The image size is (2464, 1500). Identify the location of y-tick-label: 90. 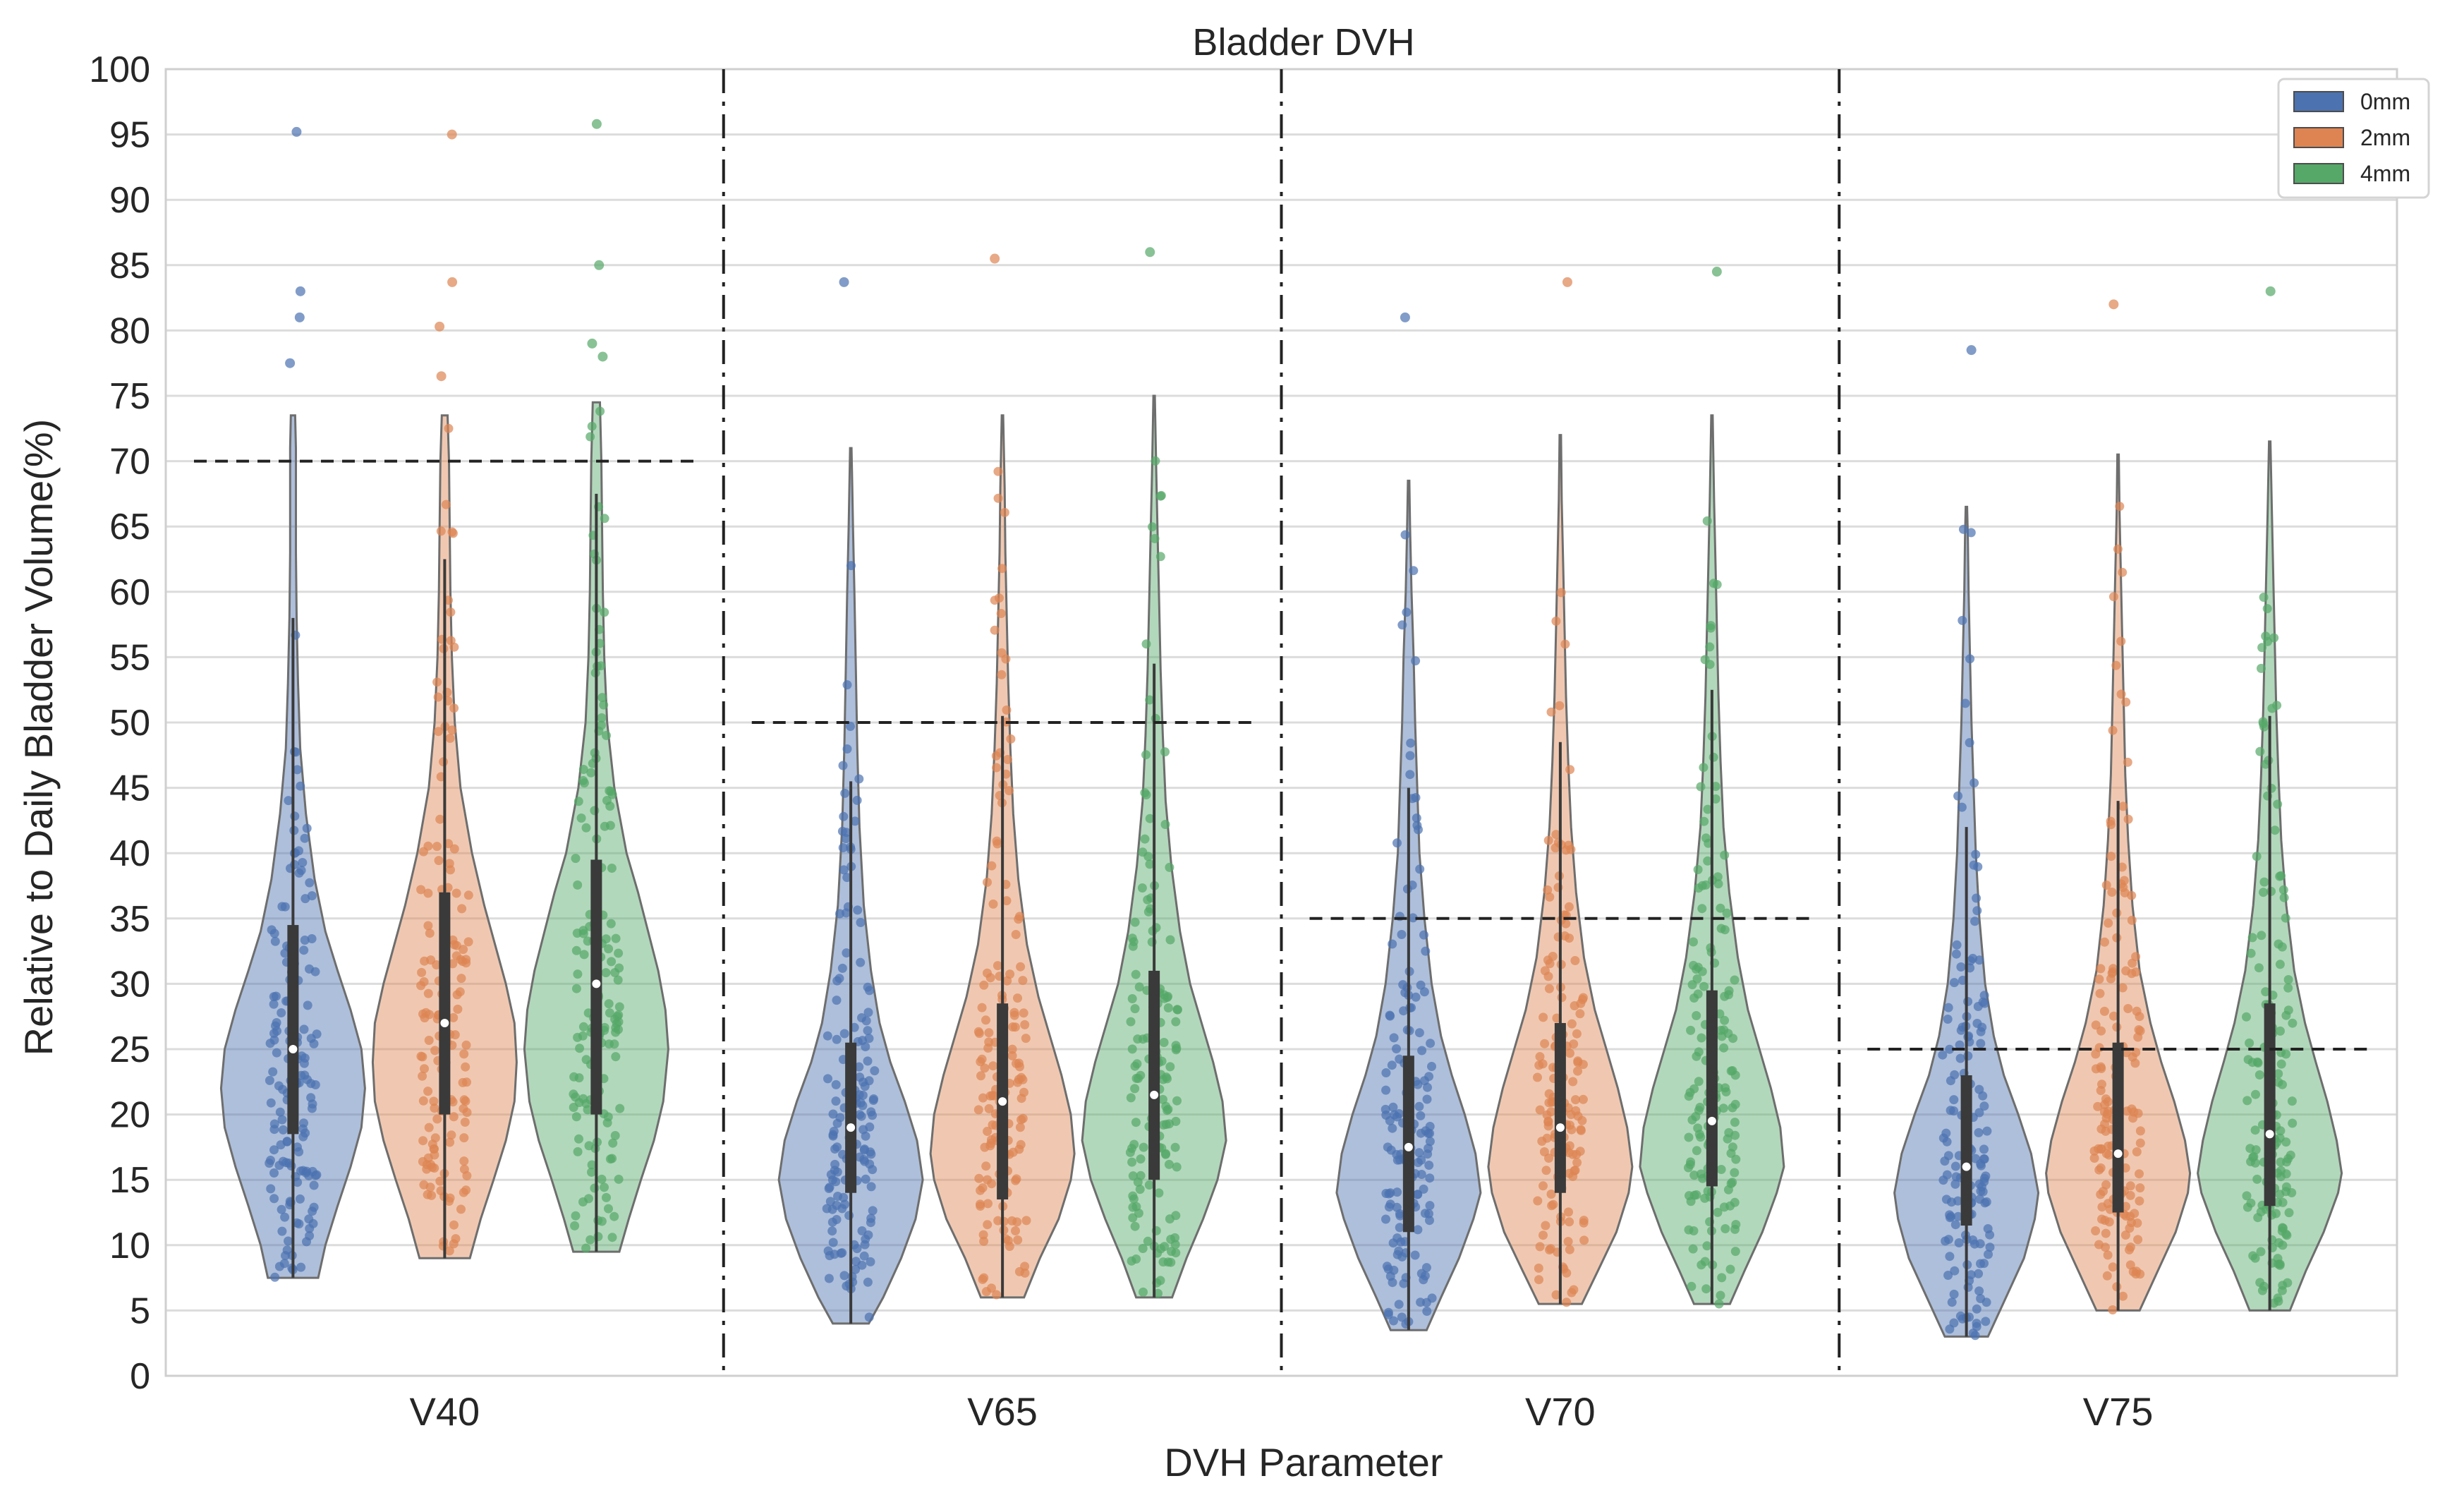
(130, 201).